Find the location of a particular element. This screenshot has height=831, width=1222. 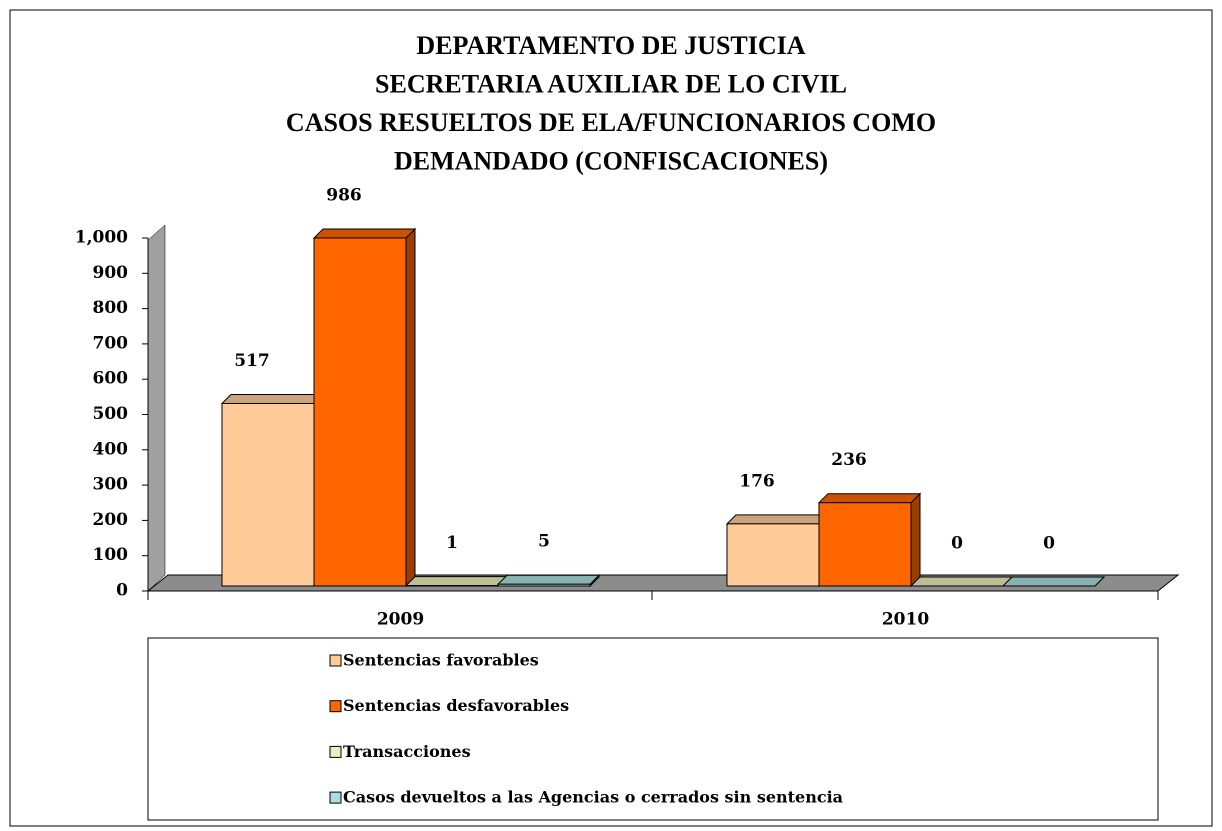

chart-title: DEMANDADO (CONFISCACIONES) is located at coordinates (611, 160).